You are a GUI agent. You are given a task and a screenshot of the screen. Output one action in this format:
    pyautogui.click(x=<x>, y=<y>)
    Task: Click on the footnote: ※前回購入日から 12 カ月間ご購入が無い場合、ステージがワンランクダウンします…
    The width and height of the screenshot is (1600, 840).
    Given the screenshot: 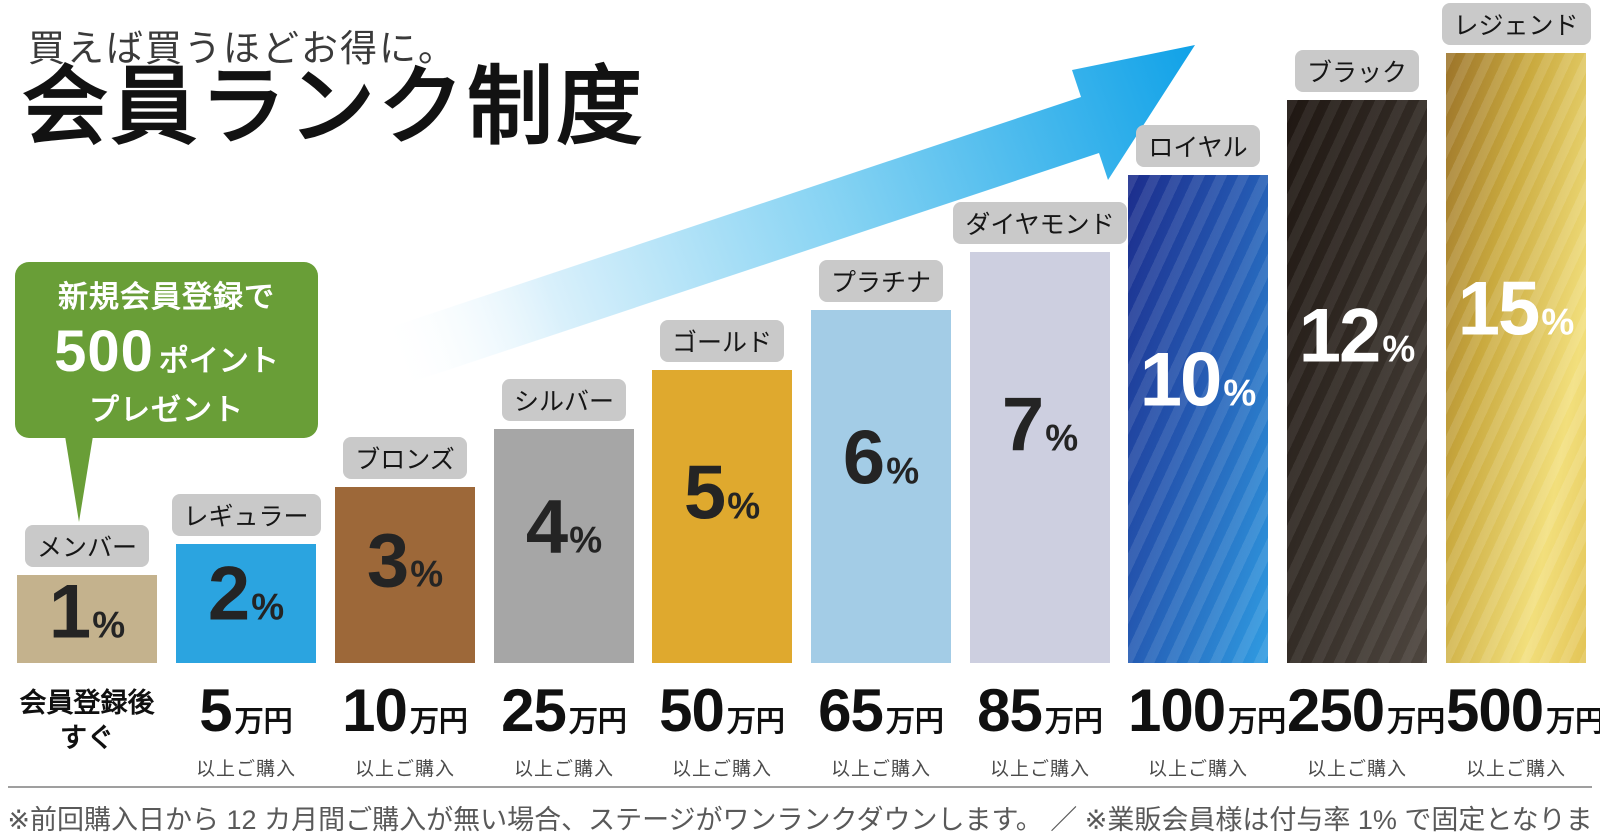 What is the action you would take?
    pyautogui.click(x=800, y=820)
    